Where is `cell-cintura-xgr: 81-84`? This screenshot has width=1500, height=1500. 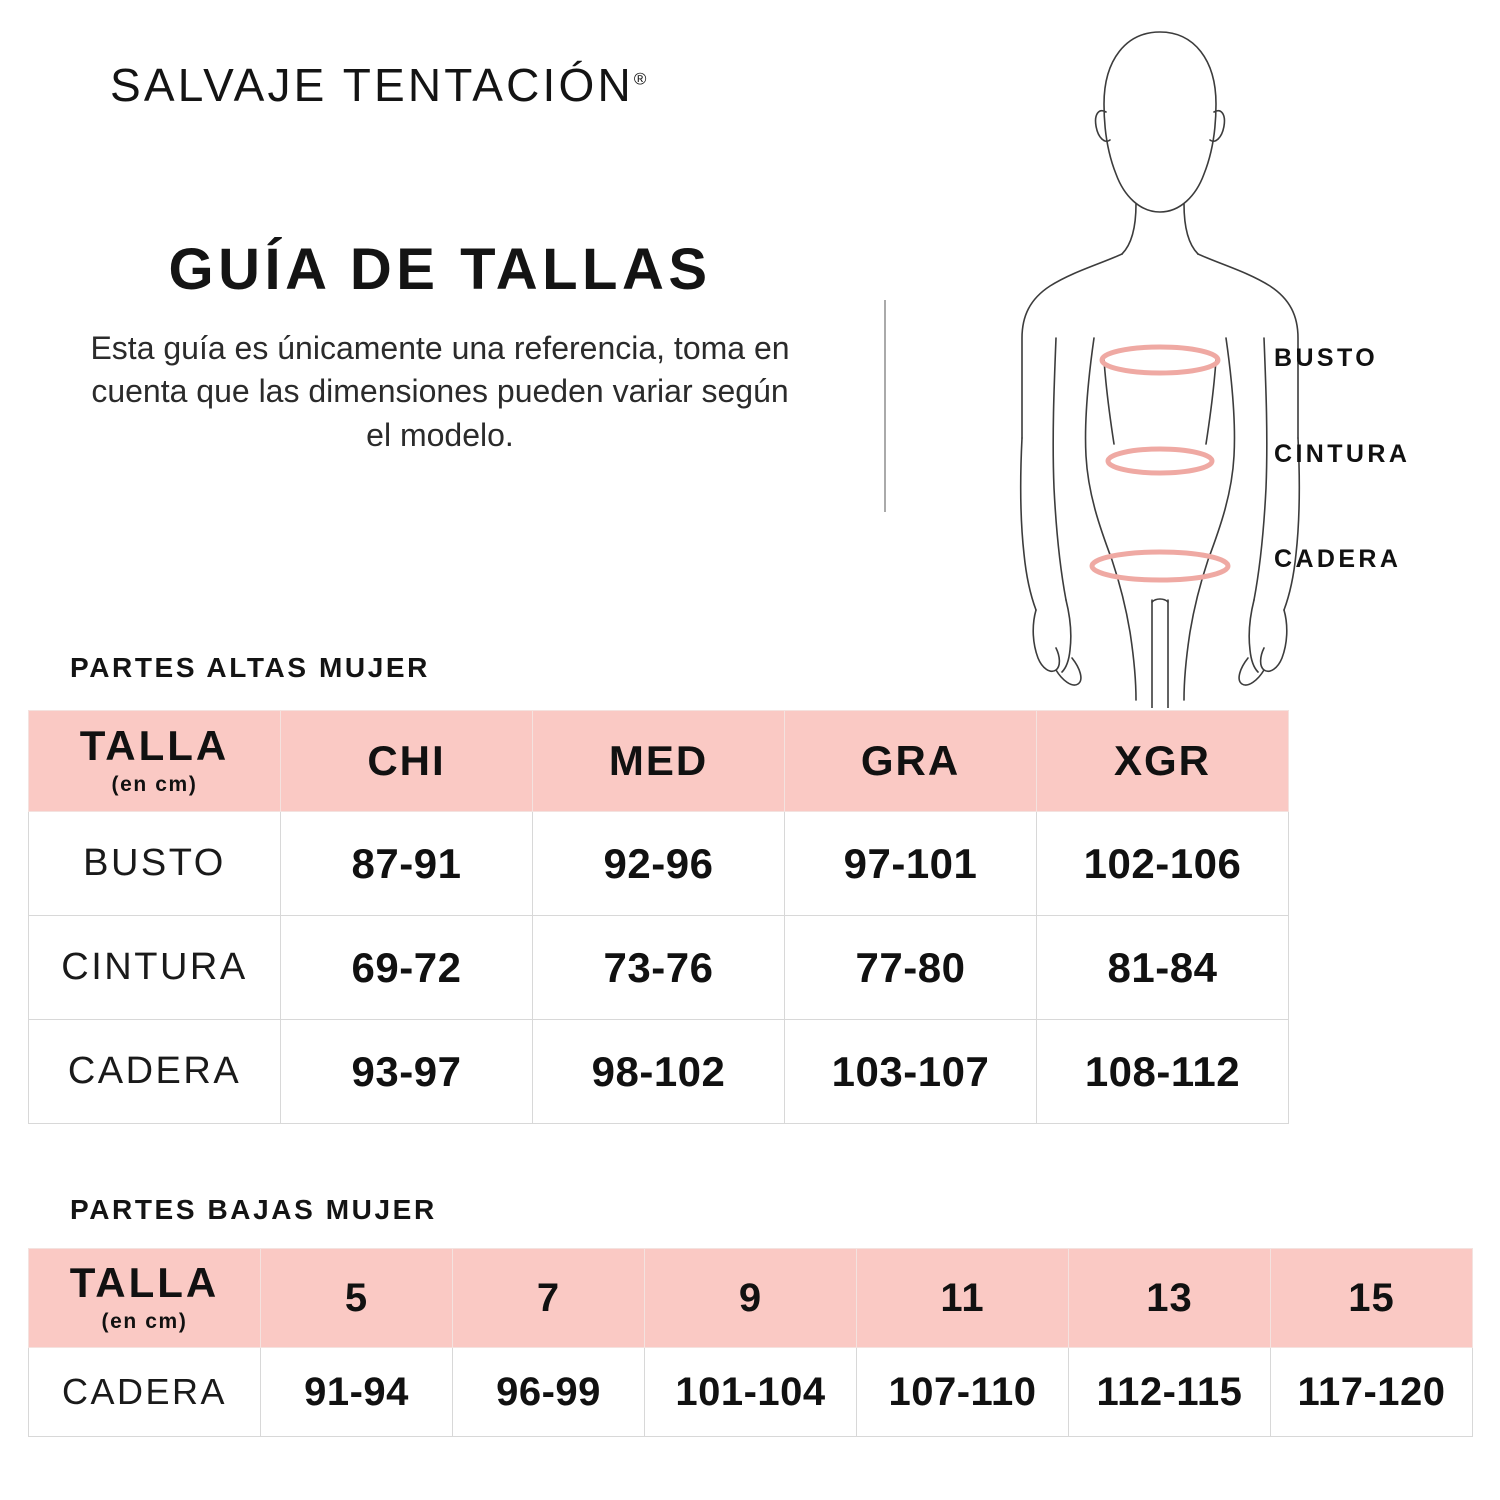 cell-cintura-xgr: 81-84 is located at coordinates (1162, 967).